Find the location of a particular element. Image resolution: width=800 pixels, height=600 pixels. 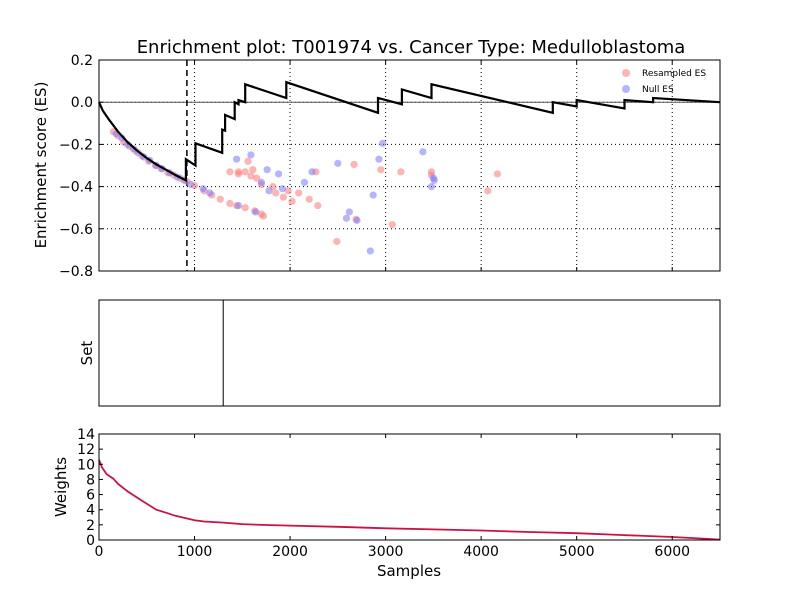

weights-plot-frame is located at coordinates (409, 487).